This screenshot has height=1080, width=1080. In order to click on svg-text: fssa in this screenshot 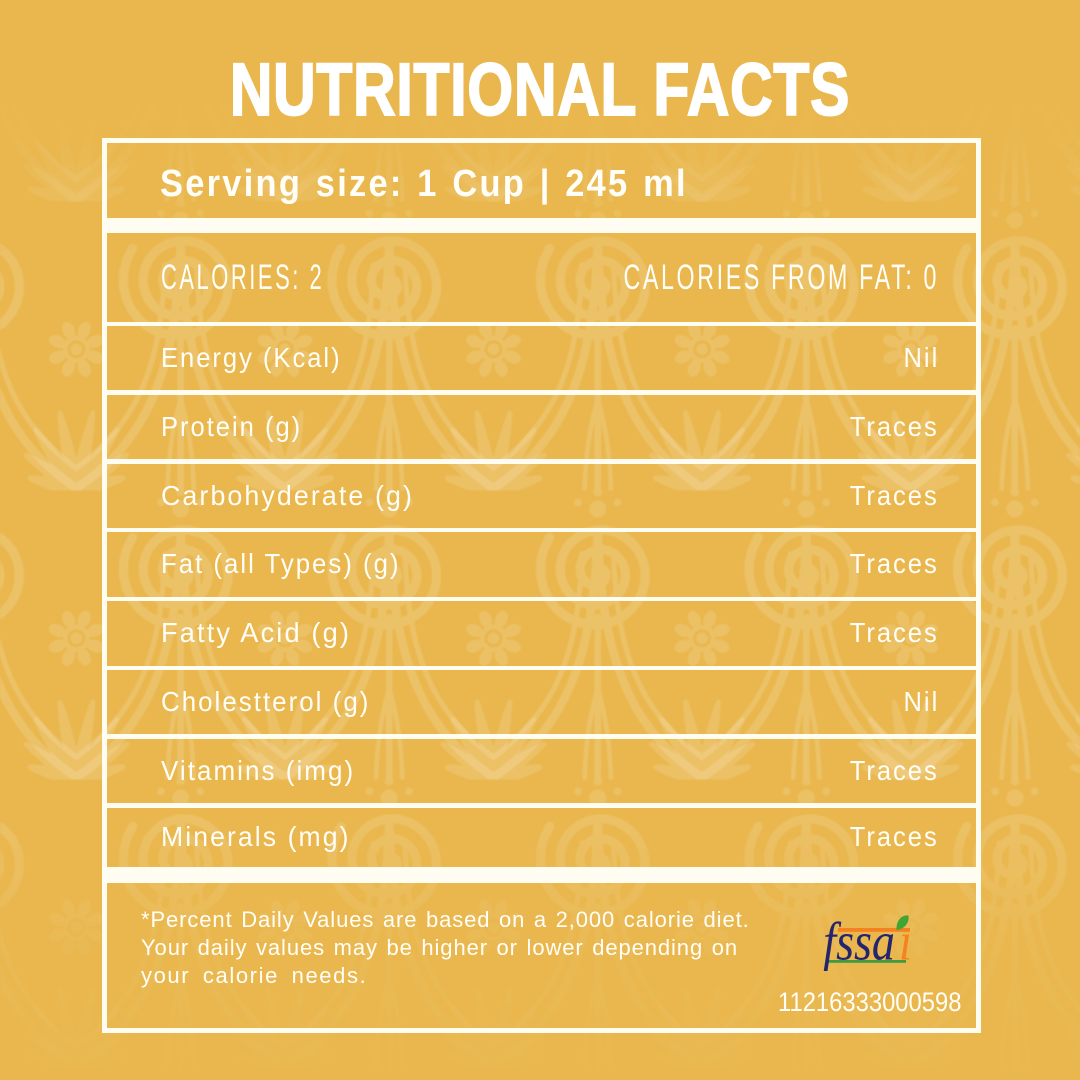, I will do `click(859, 941)`.